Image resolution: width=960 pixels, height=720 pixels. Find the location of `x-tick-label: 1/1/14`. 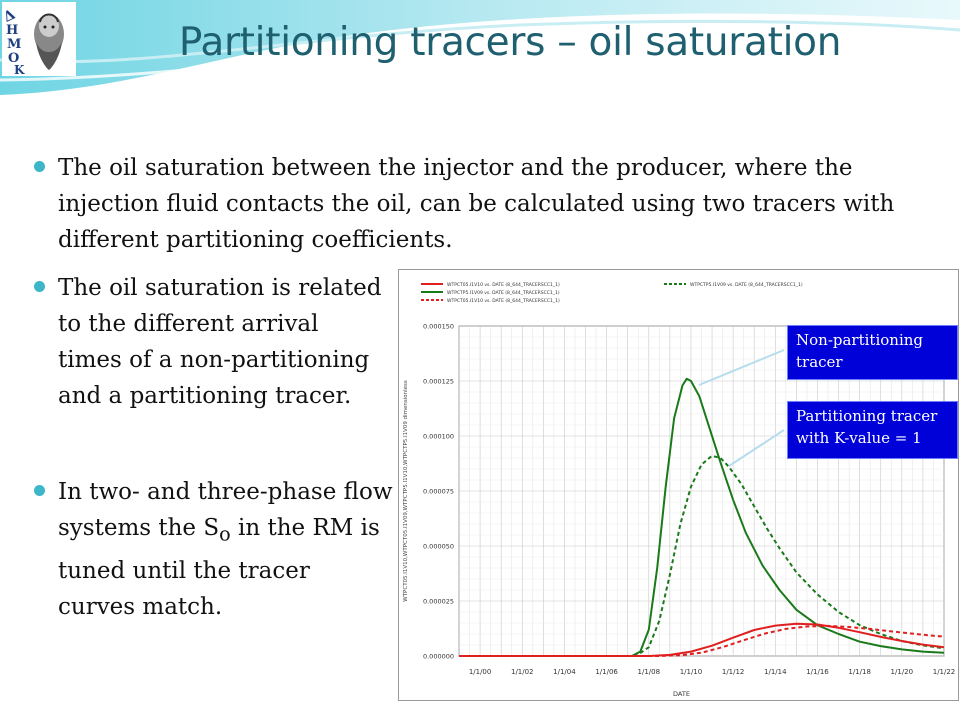

x-tick-label: 1/1/14 is located at coordinates (775, 672).